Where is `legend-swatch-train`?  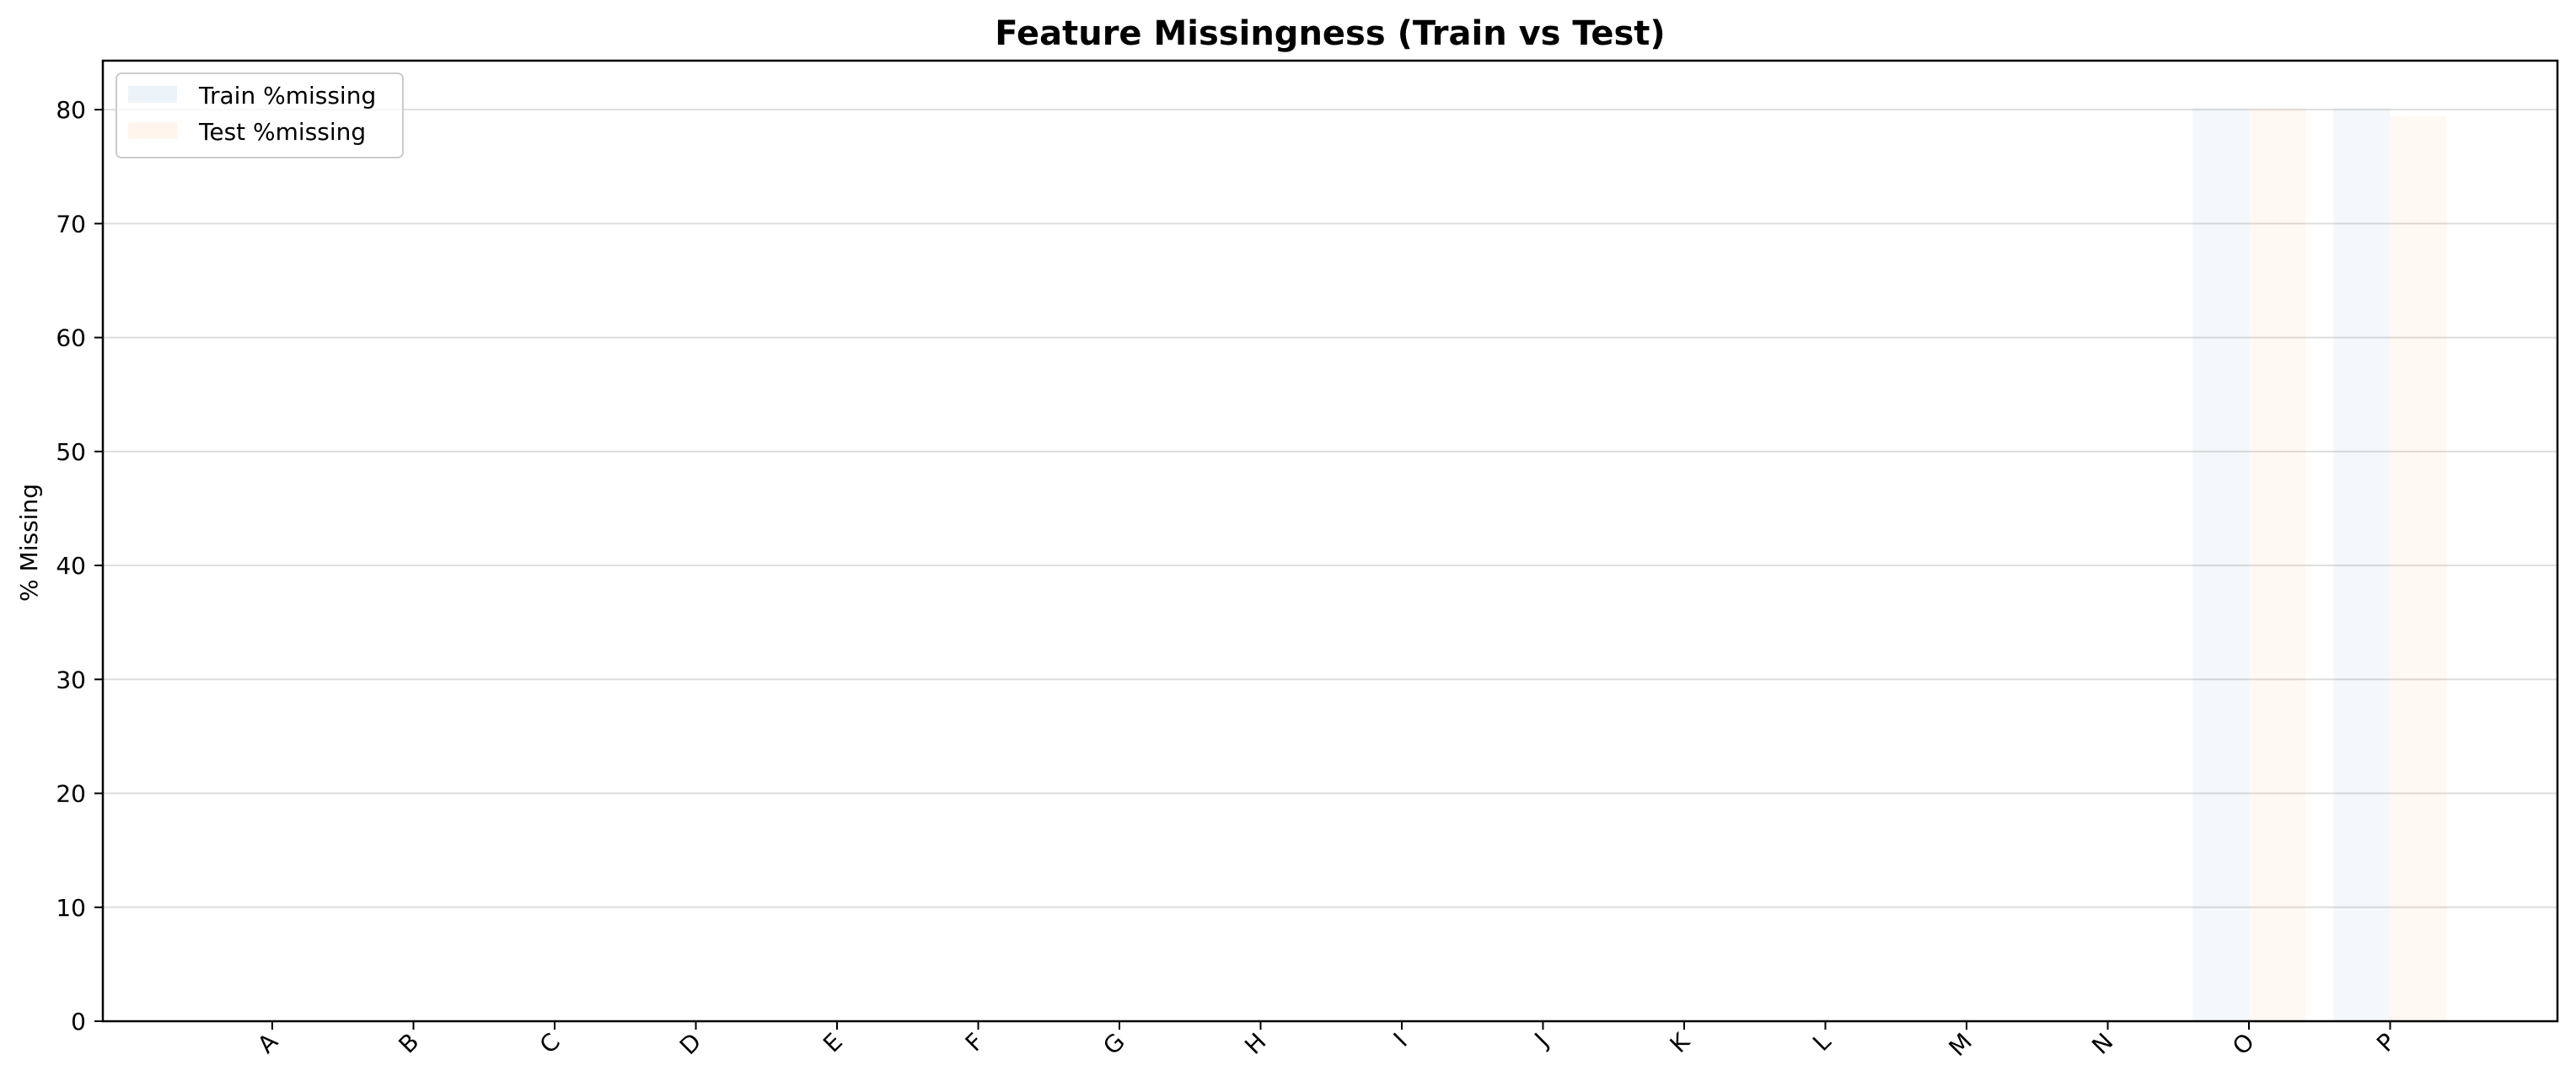
legend-swatch-train is located at coordinates (152, 94).